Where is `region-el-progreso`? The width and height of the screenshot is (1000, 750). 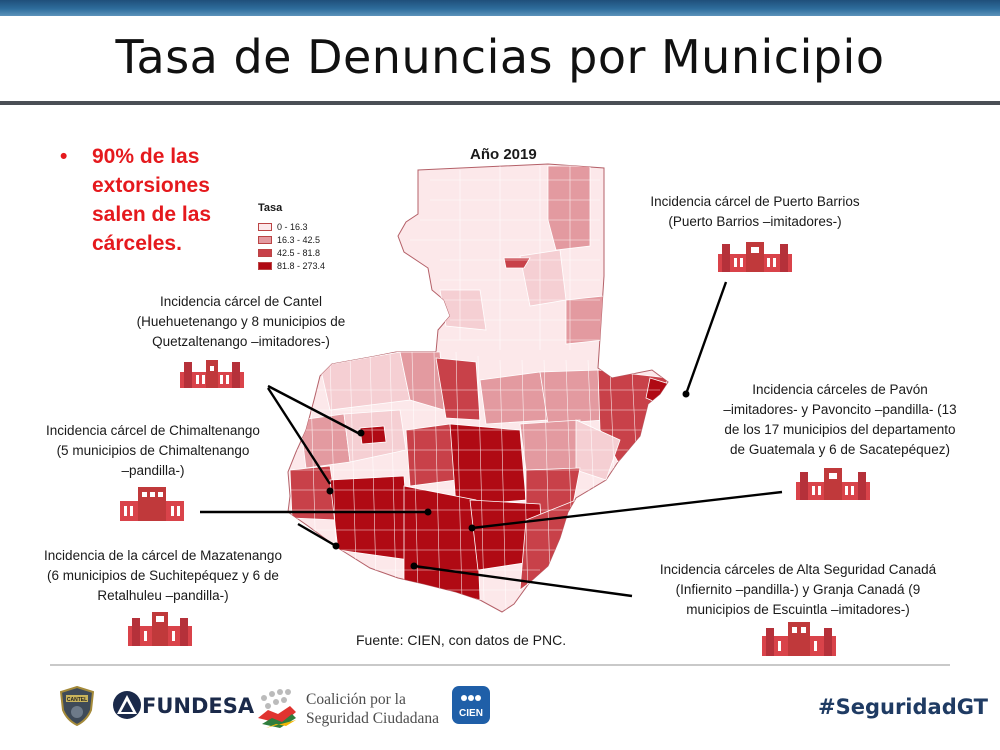
region-el-progreso is located at coordinates (550, 445).